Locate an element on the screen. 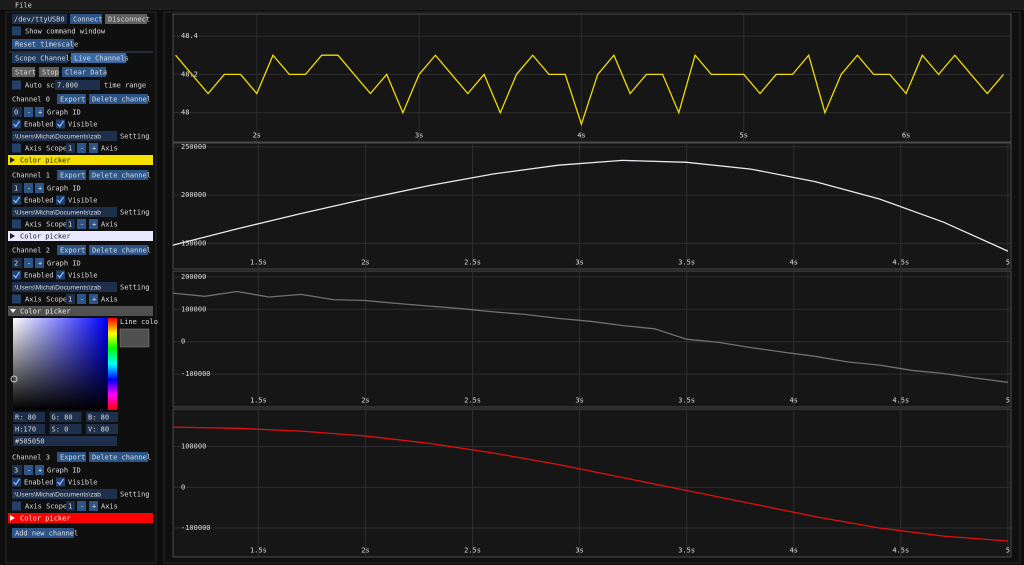 Image resolution: width=1024 pixels, height=565 pixels. color-field: B: 80 is located at coordinates (98, 418).